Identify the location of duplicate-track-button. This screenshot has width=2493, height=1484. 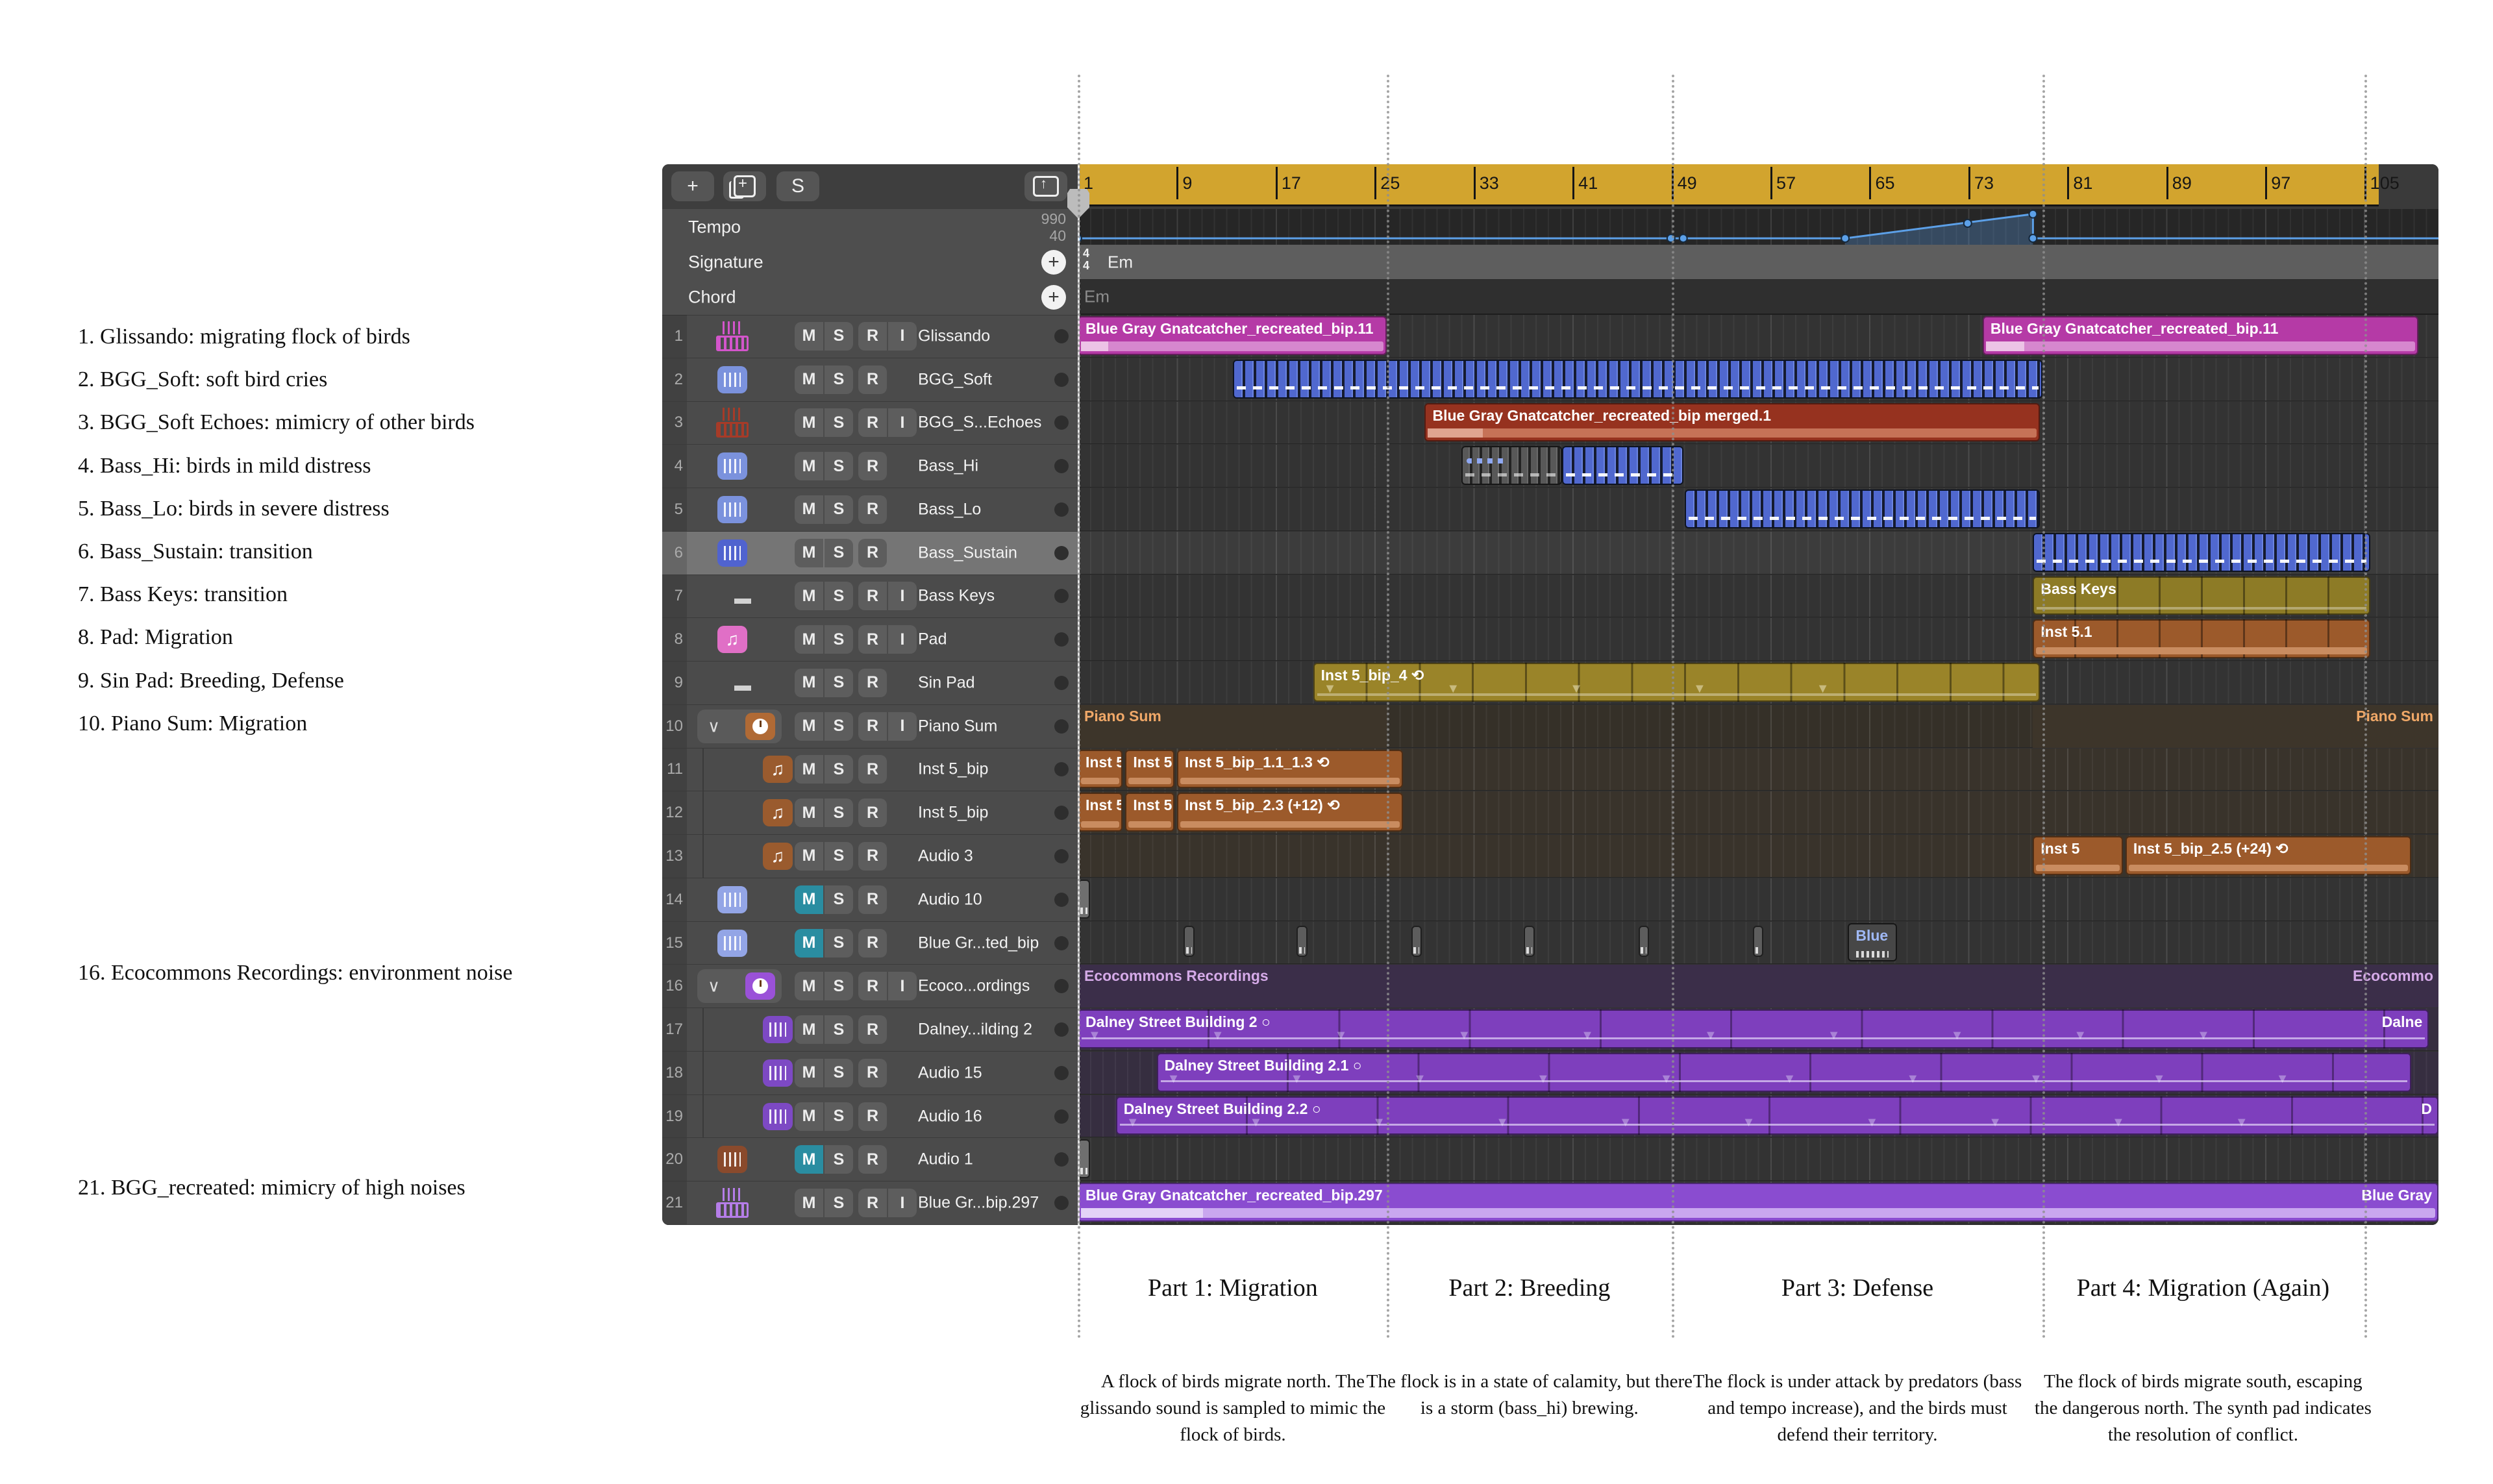
(744, 186).